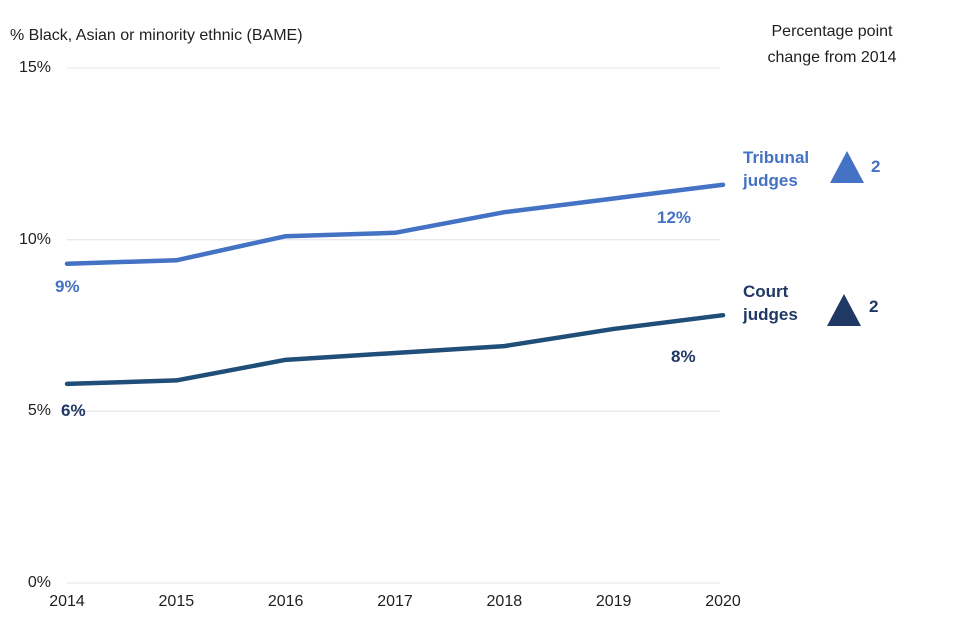  Describe the element at coordinates (770, 303) in the screenshot. I see `series-label-court-judges: Court judges` at that location.